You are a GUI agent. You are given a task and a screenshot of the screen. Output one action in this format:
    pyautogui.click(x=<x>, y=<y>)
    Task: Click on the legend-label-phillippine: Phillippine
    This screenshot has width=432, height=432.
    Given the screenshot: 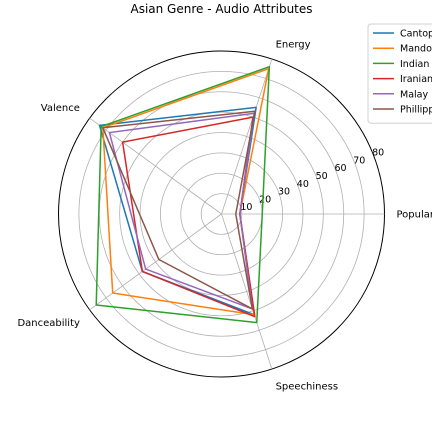 What is the action you would take?
    pyautogui.click(x=416, y=110)
    